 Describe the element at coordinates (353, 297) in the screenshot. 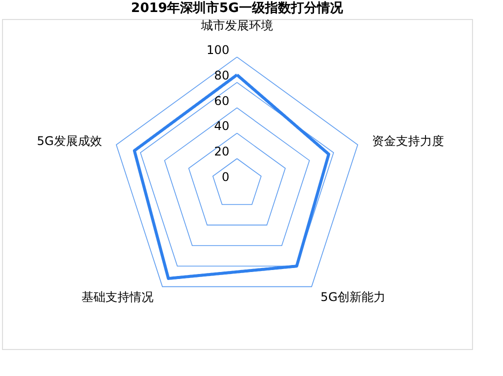

I see `spoke-label: 5G创新能力` at that location.